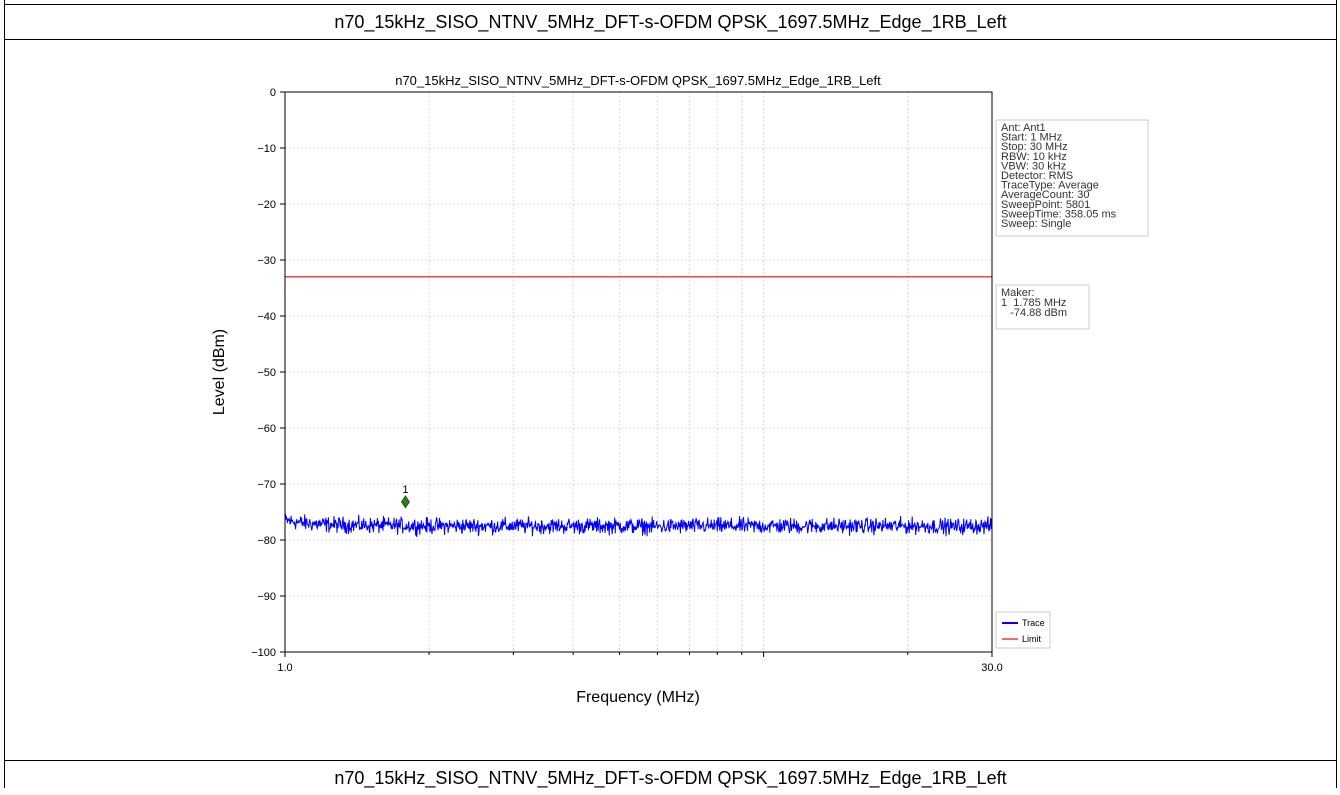  Describe the element at coordinates (991, 668) in the screenshot. I see `x-tick-label: 30.0` at that location.